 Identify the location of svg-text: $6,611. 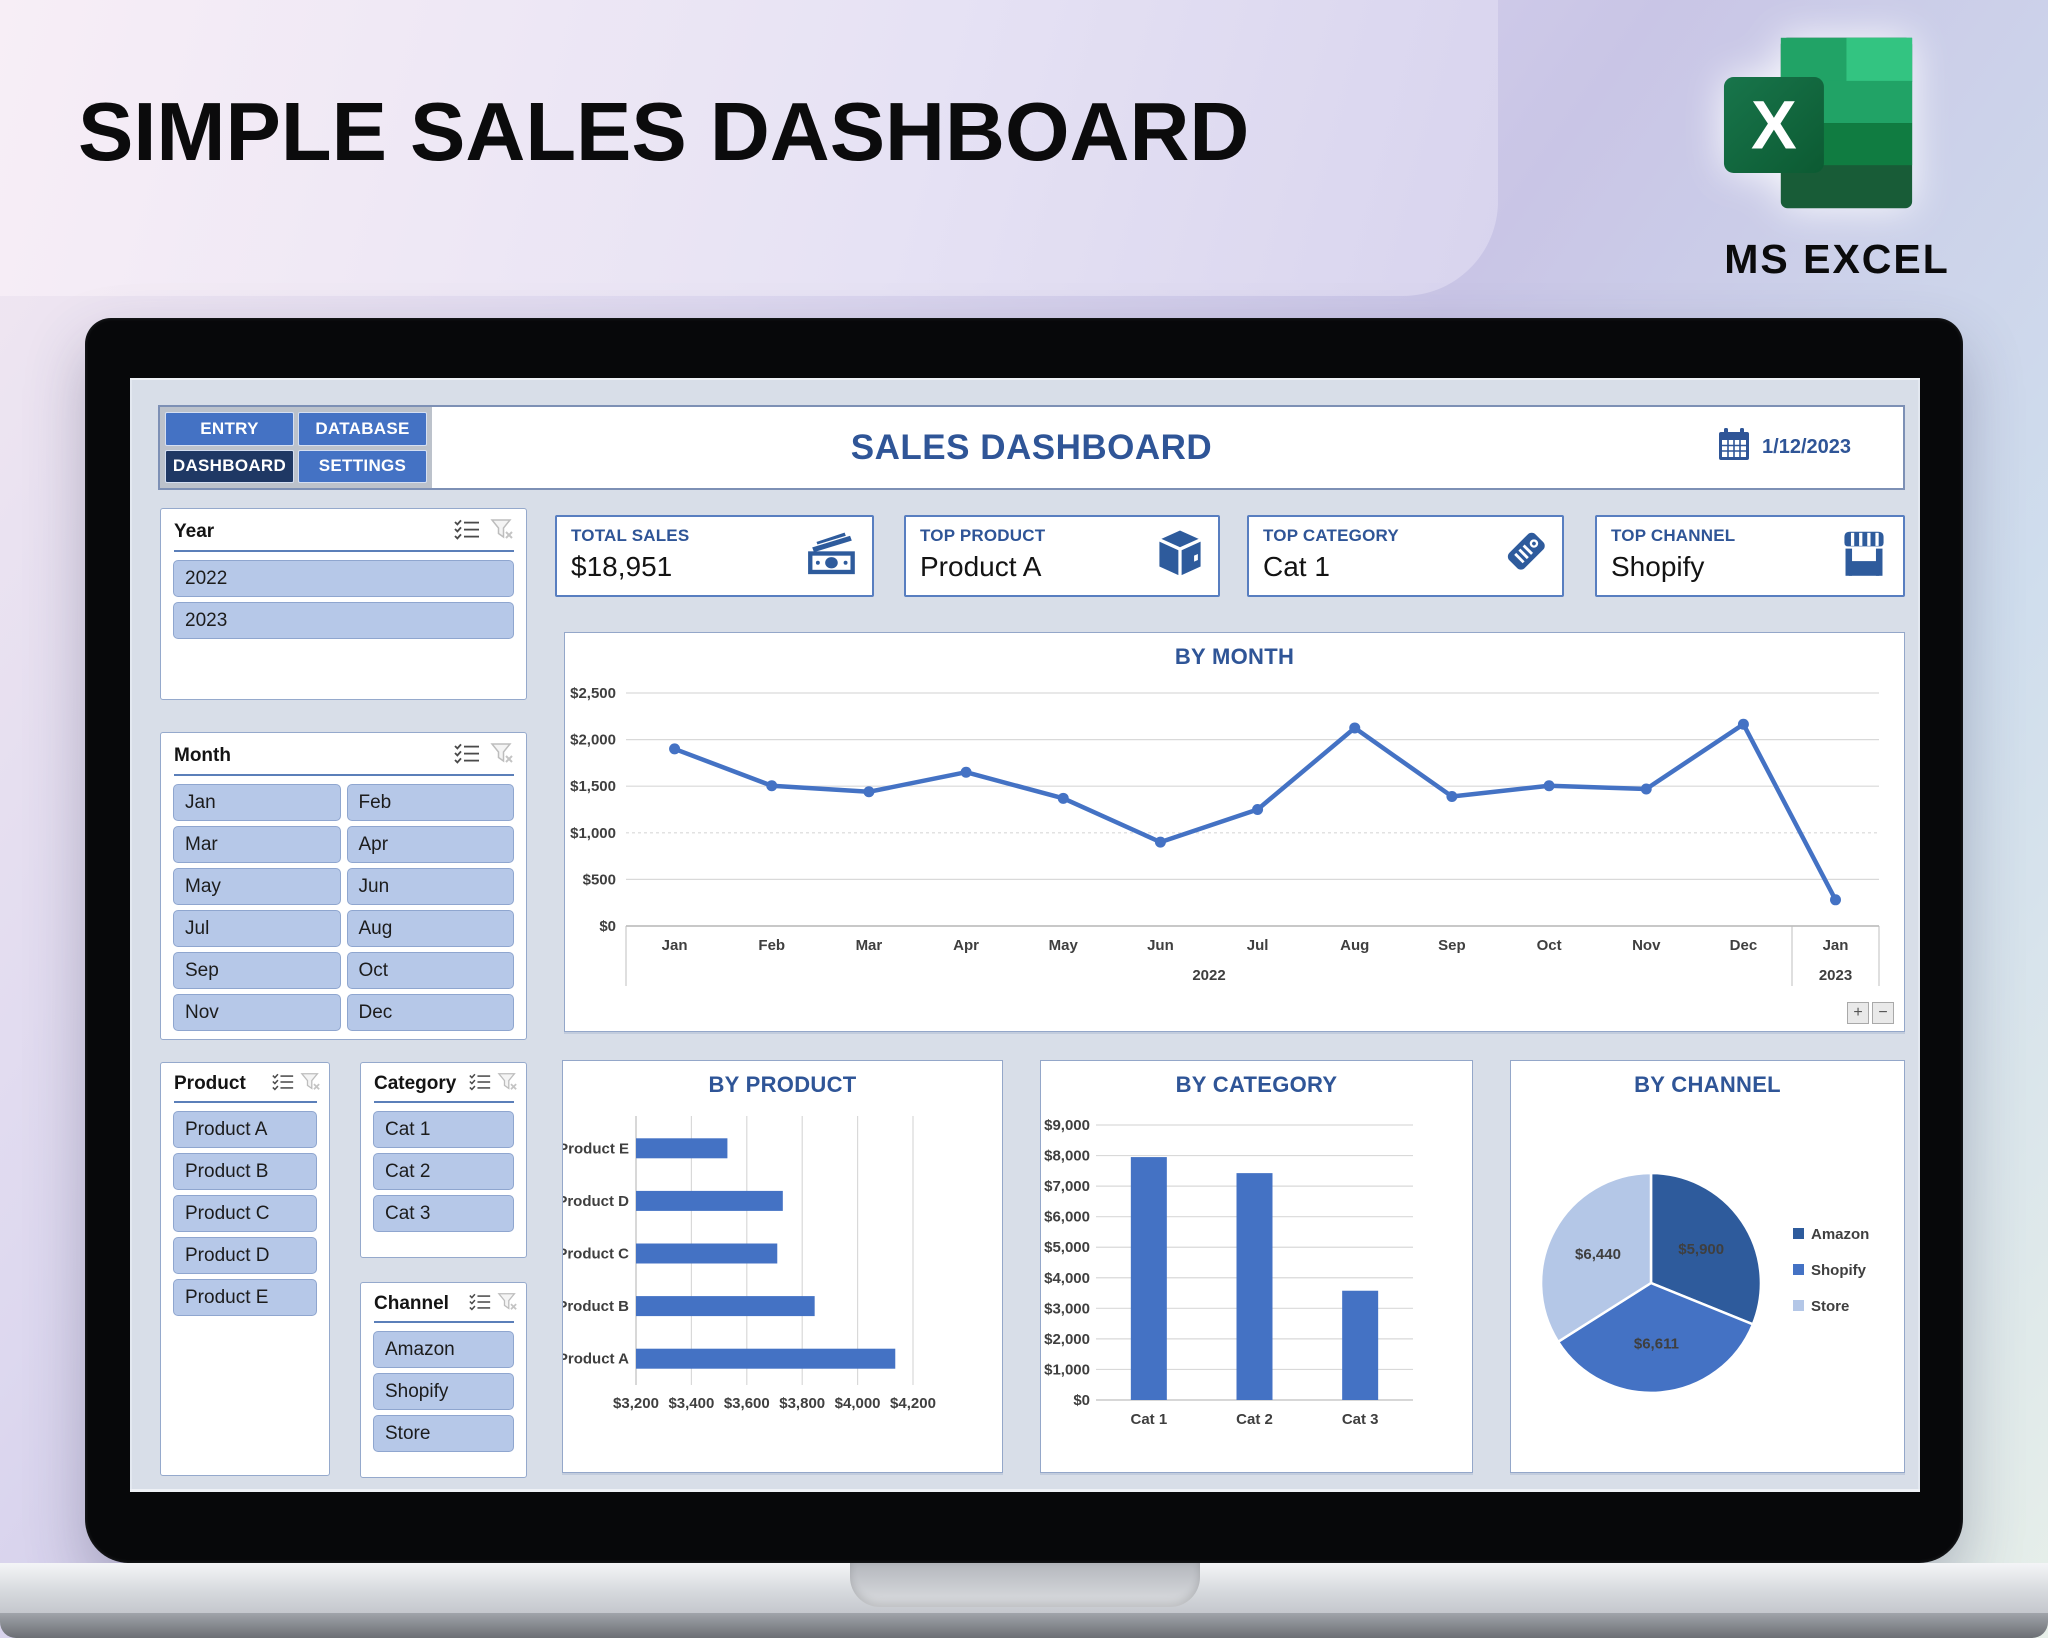
(1656, 1343).